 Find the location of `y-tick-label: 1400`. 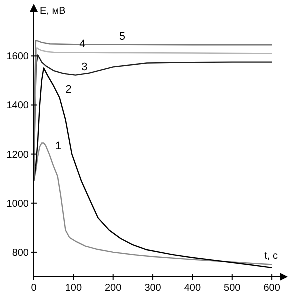

y-tick-label: 1400 is located at coordinates (18, 106).